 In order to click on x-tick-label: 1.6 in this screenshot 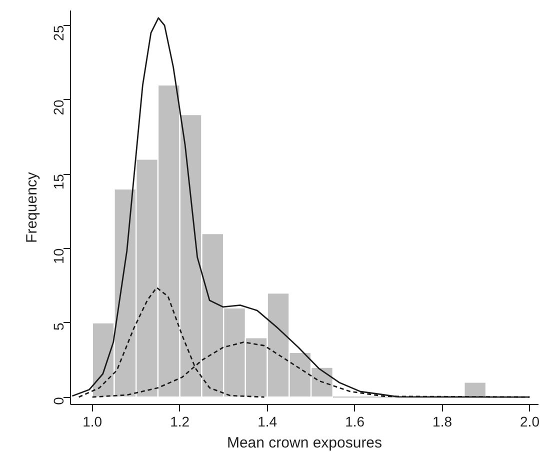, I will do `click(355, 422)`.